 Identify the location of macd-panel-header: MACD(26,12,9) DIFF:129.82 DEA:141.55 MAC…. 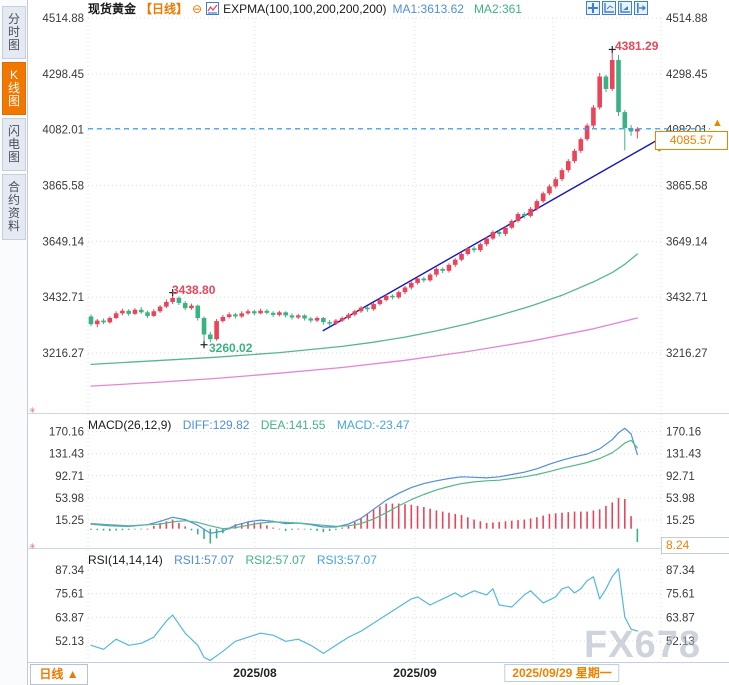
(249, 425).